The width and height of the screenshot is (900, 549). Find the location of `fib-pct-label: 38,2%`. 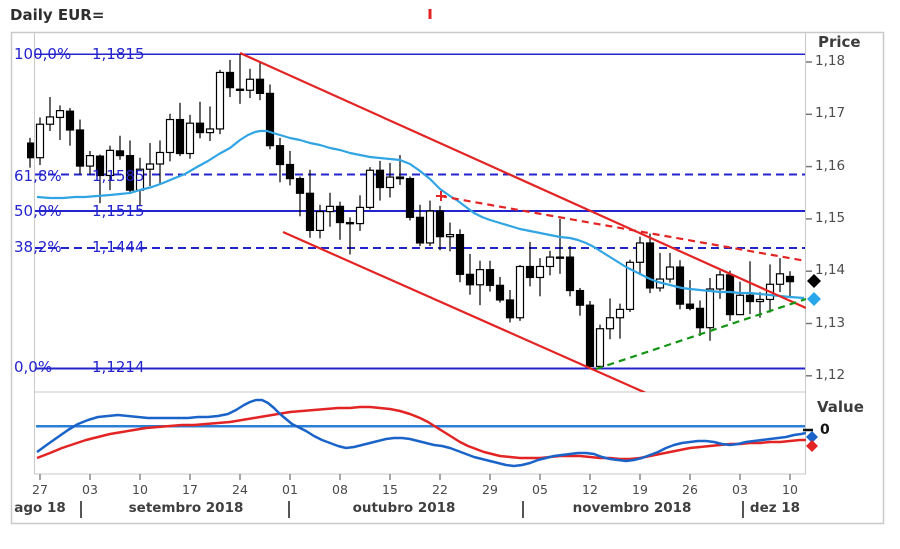

fib-pct-label: 38,2% is located at coordinates (38, 247).